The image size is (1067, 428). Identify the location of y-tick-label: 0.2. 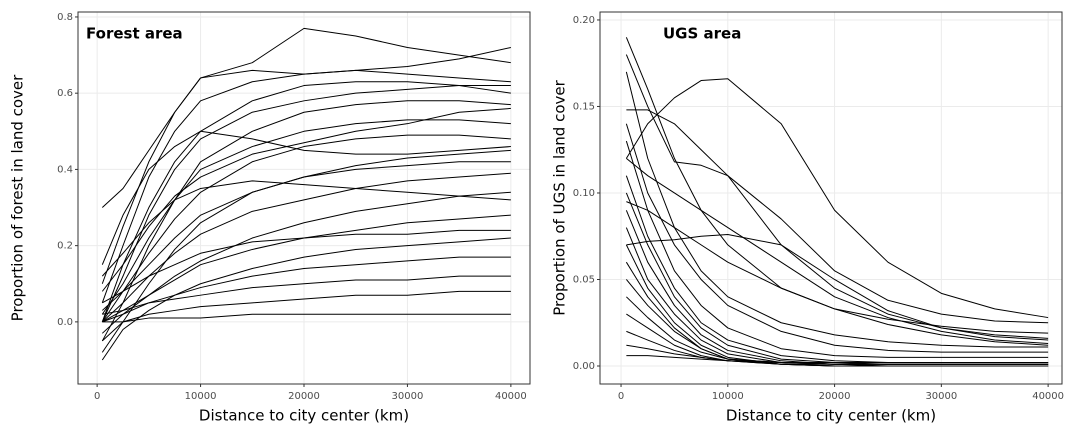
(65, 246).